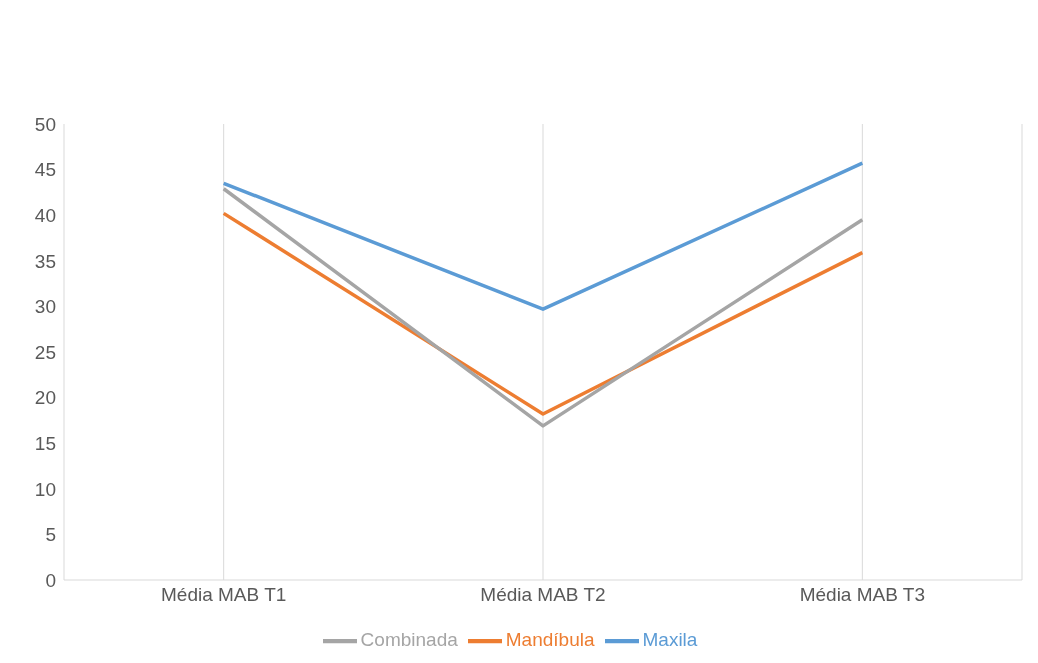 The height and width of the screenshot is (663, 1038). Describe the element at coordinates (45, 352) in the screenshot. I see `y-tick-label: 25` at that location.